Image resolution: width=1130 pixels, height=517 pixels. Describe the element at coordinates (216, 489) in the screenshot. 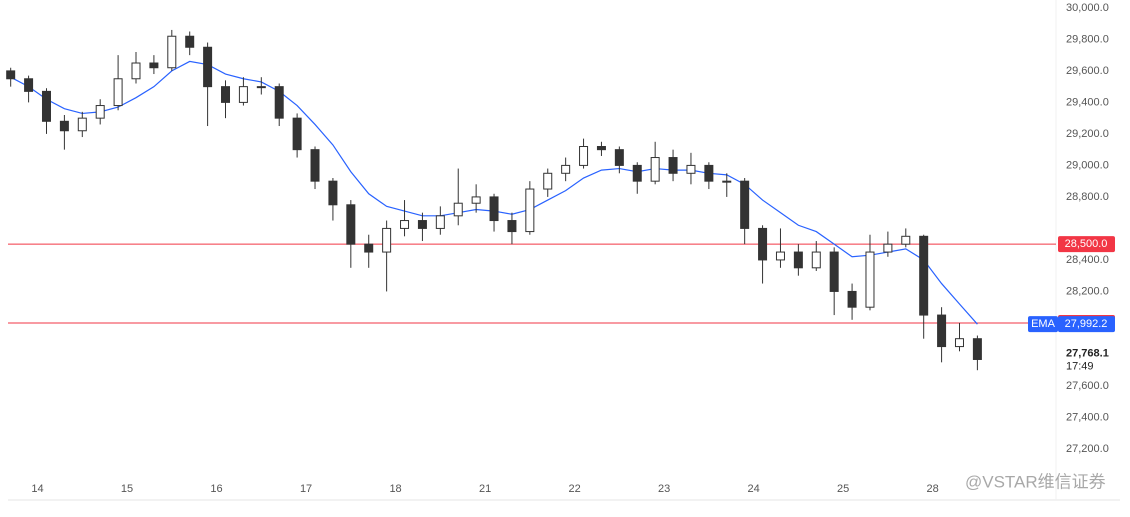

I see `x-tick-label: 16` at that location.